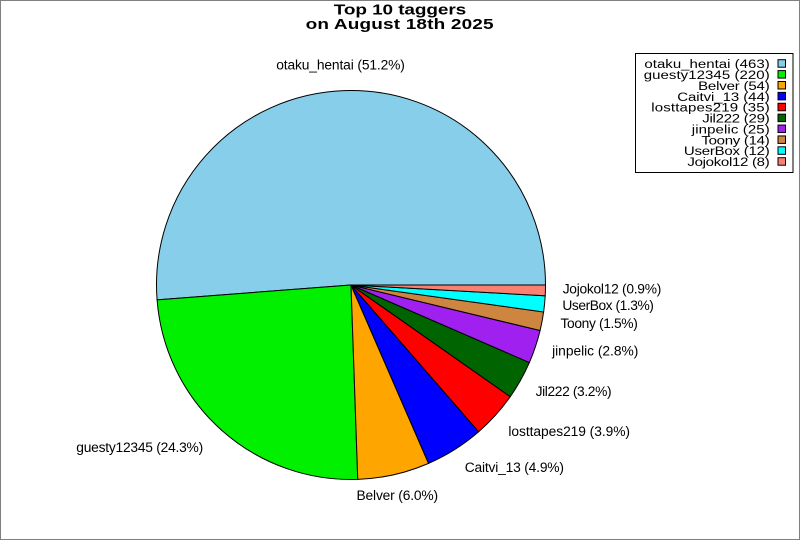 This screenshot has height=540, width=800. I want to click on svg-text: Belver (6.0%), so click(398, 495).